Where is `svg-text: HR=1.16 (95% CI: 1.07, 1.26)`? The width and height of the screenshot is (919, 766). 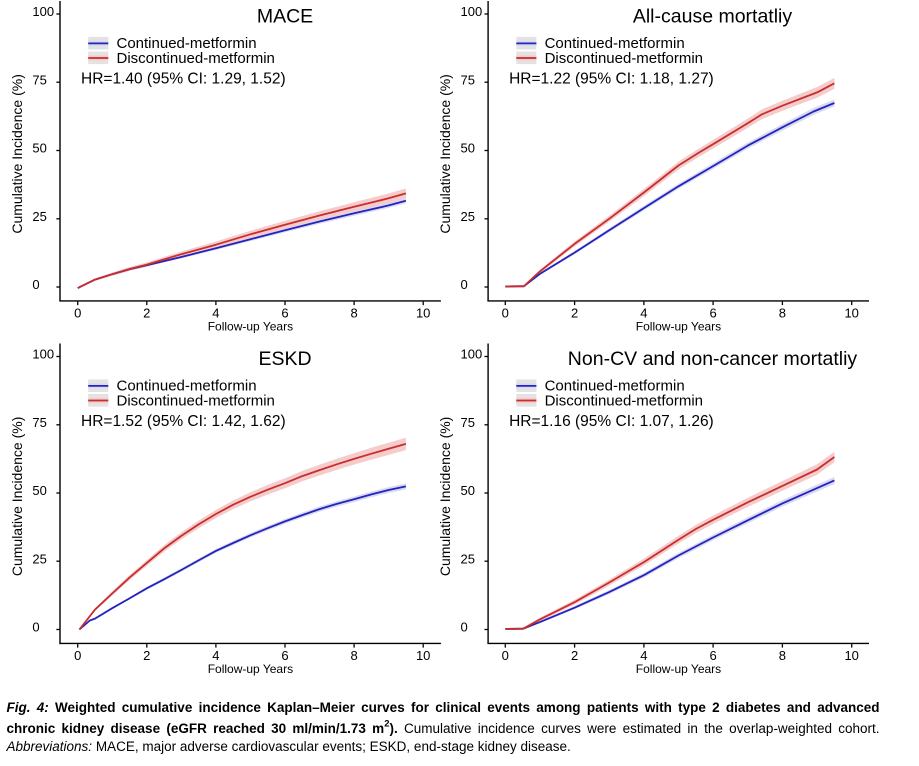
svg-text: HR=1.16 (95% CI: 1.07, 1.26) is located at coordinates (611, 421).